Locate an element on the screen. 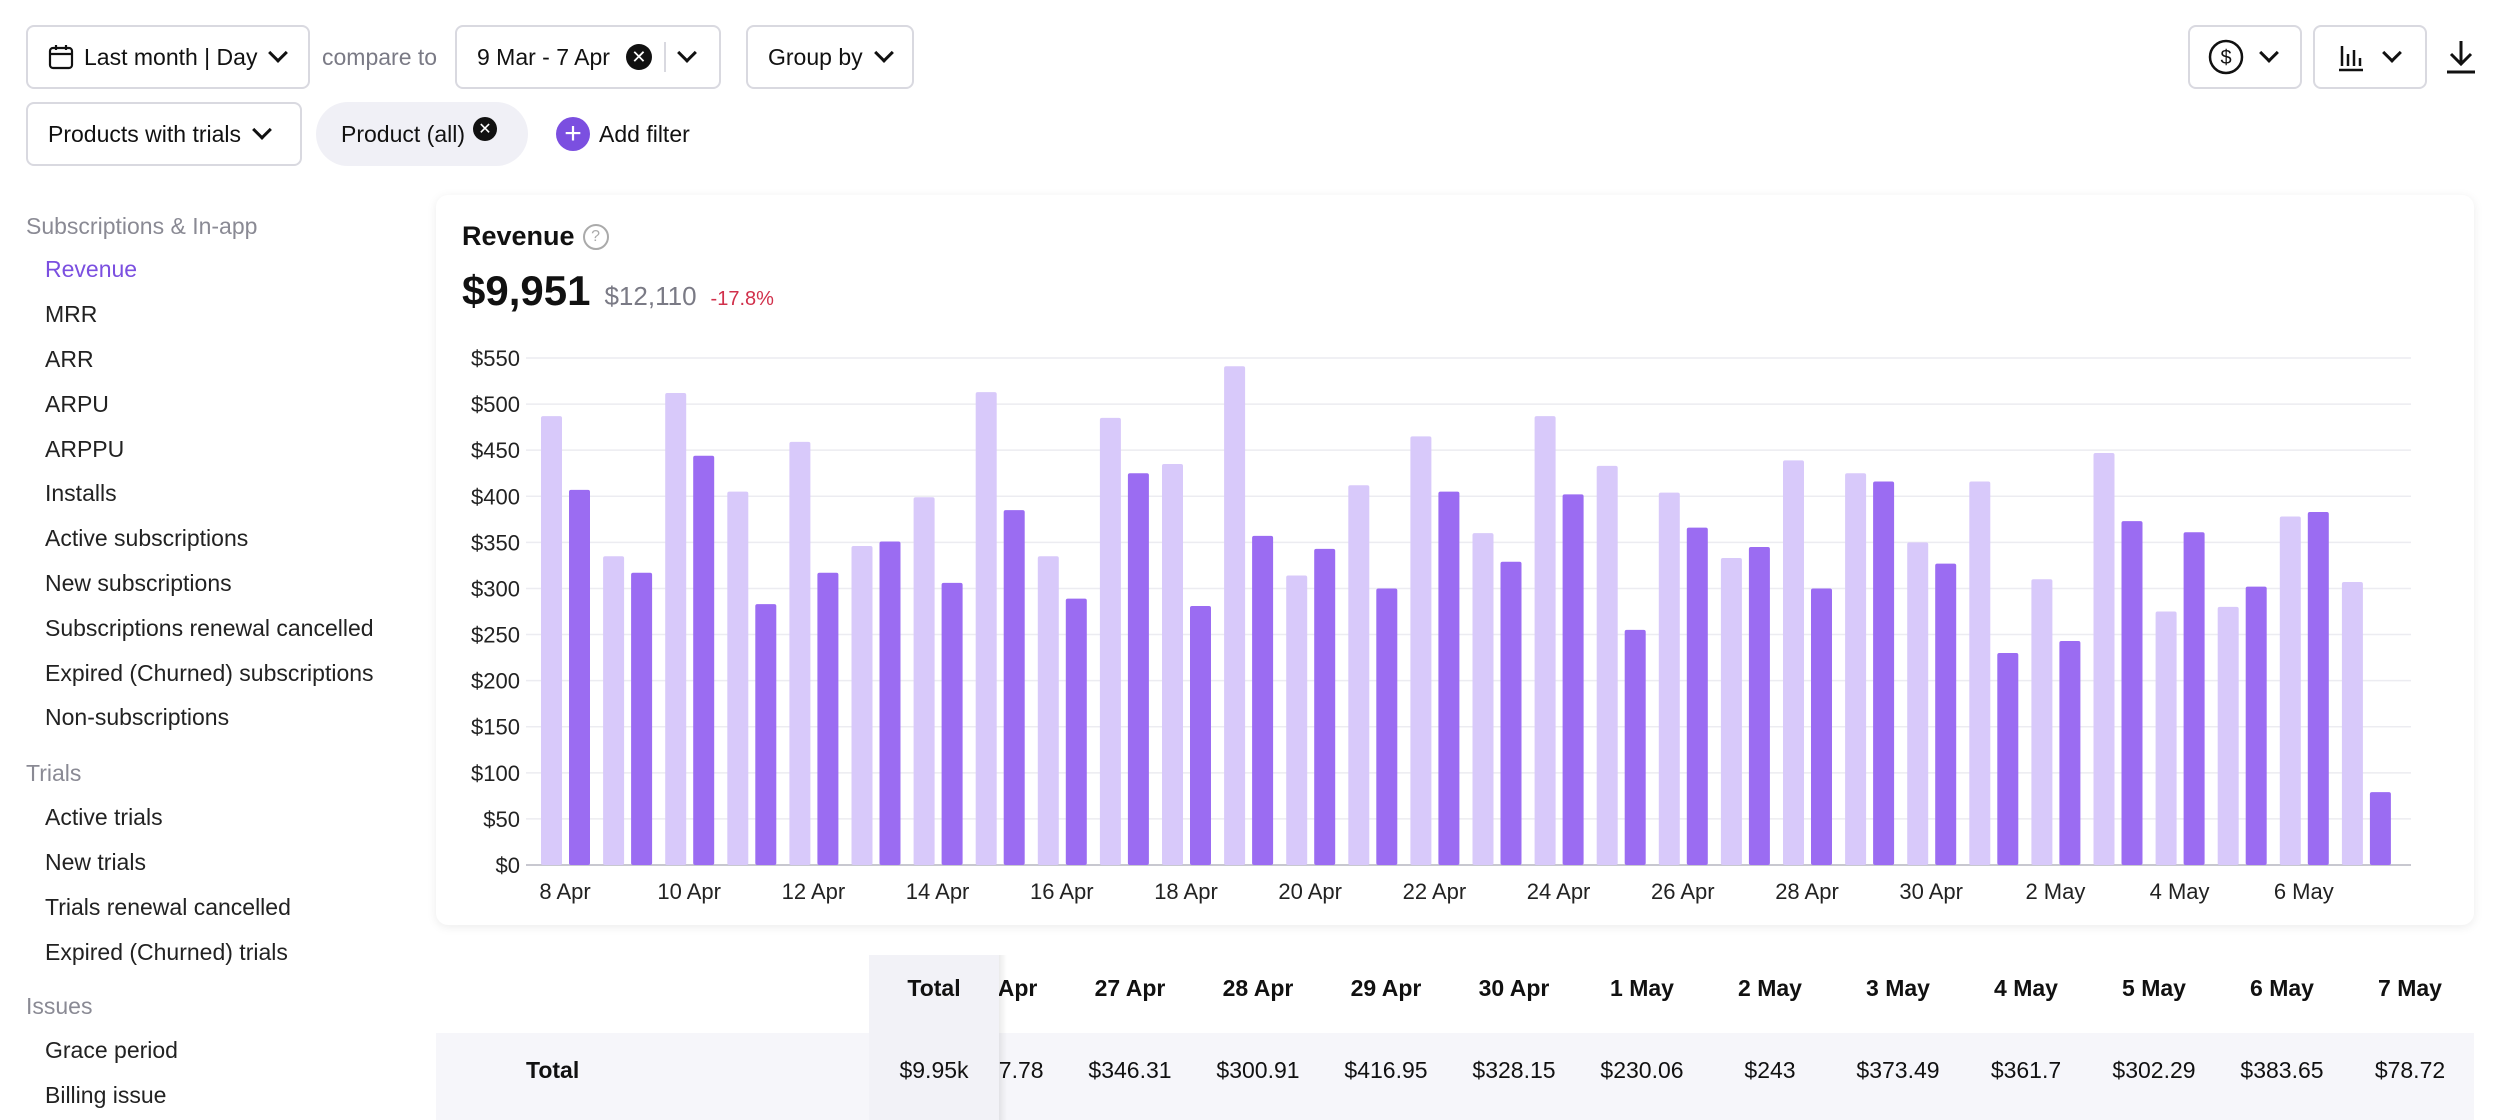 Image resolution: width=2512 pixels, height=1120 pixels. sidebar-item-trials-renewal-cancelled: Trials renewal cancelled is located at coordinates (168, 907).